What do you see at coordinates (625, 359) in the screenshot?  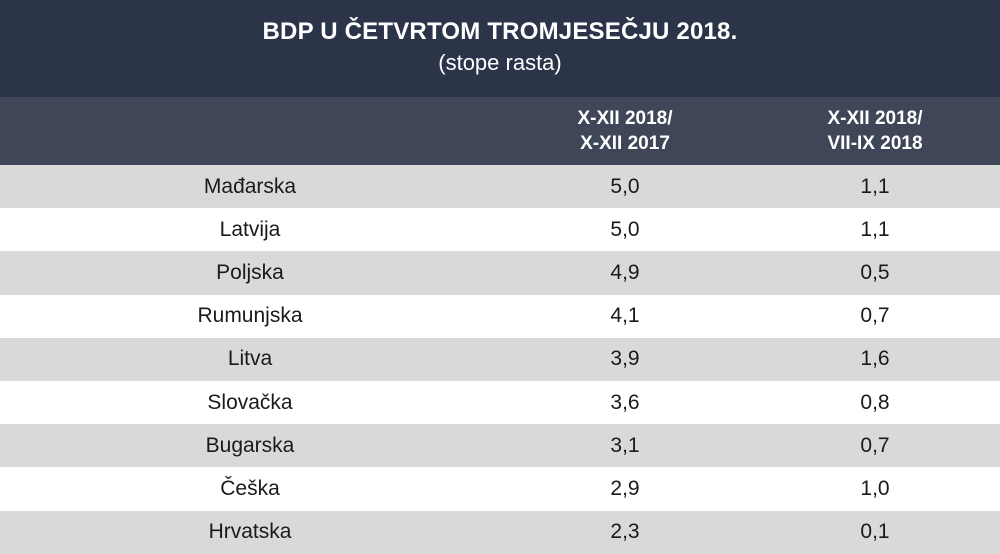 I see `yoy-value-cell: 3,9` at bounding box center [625, 359].